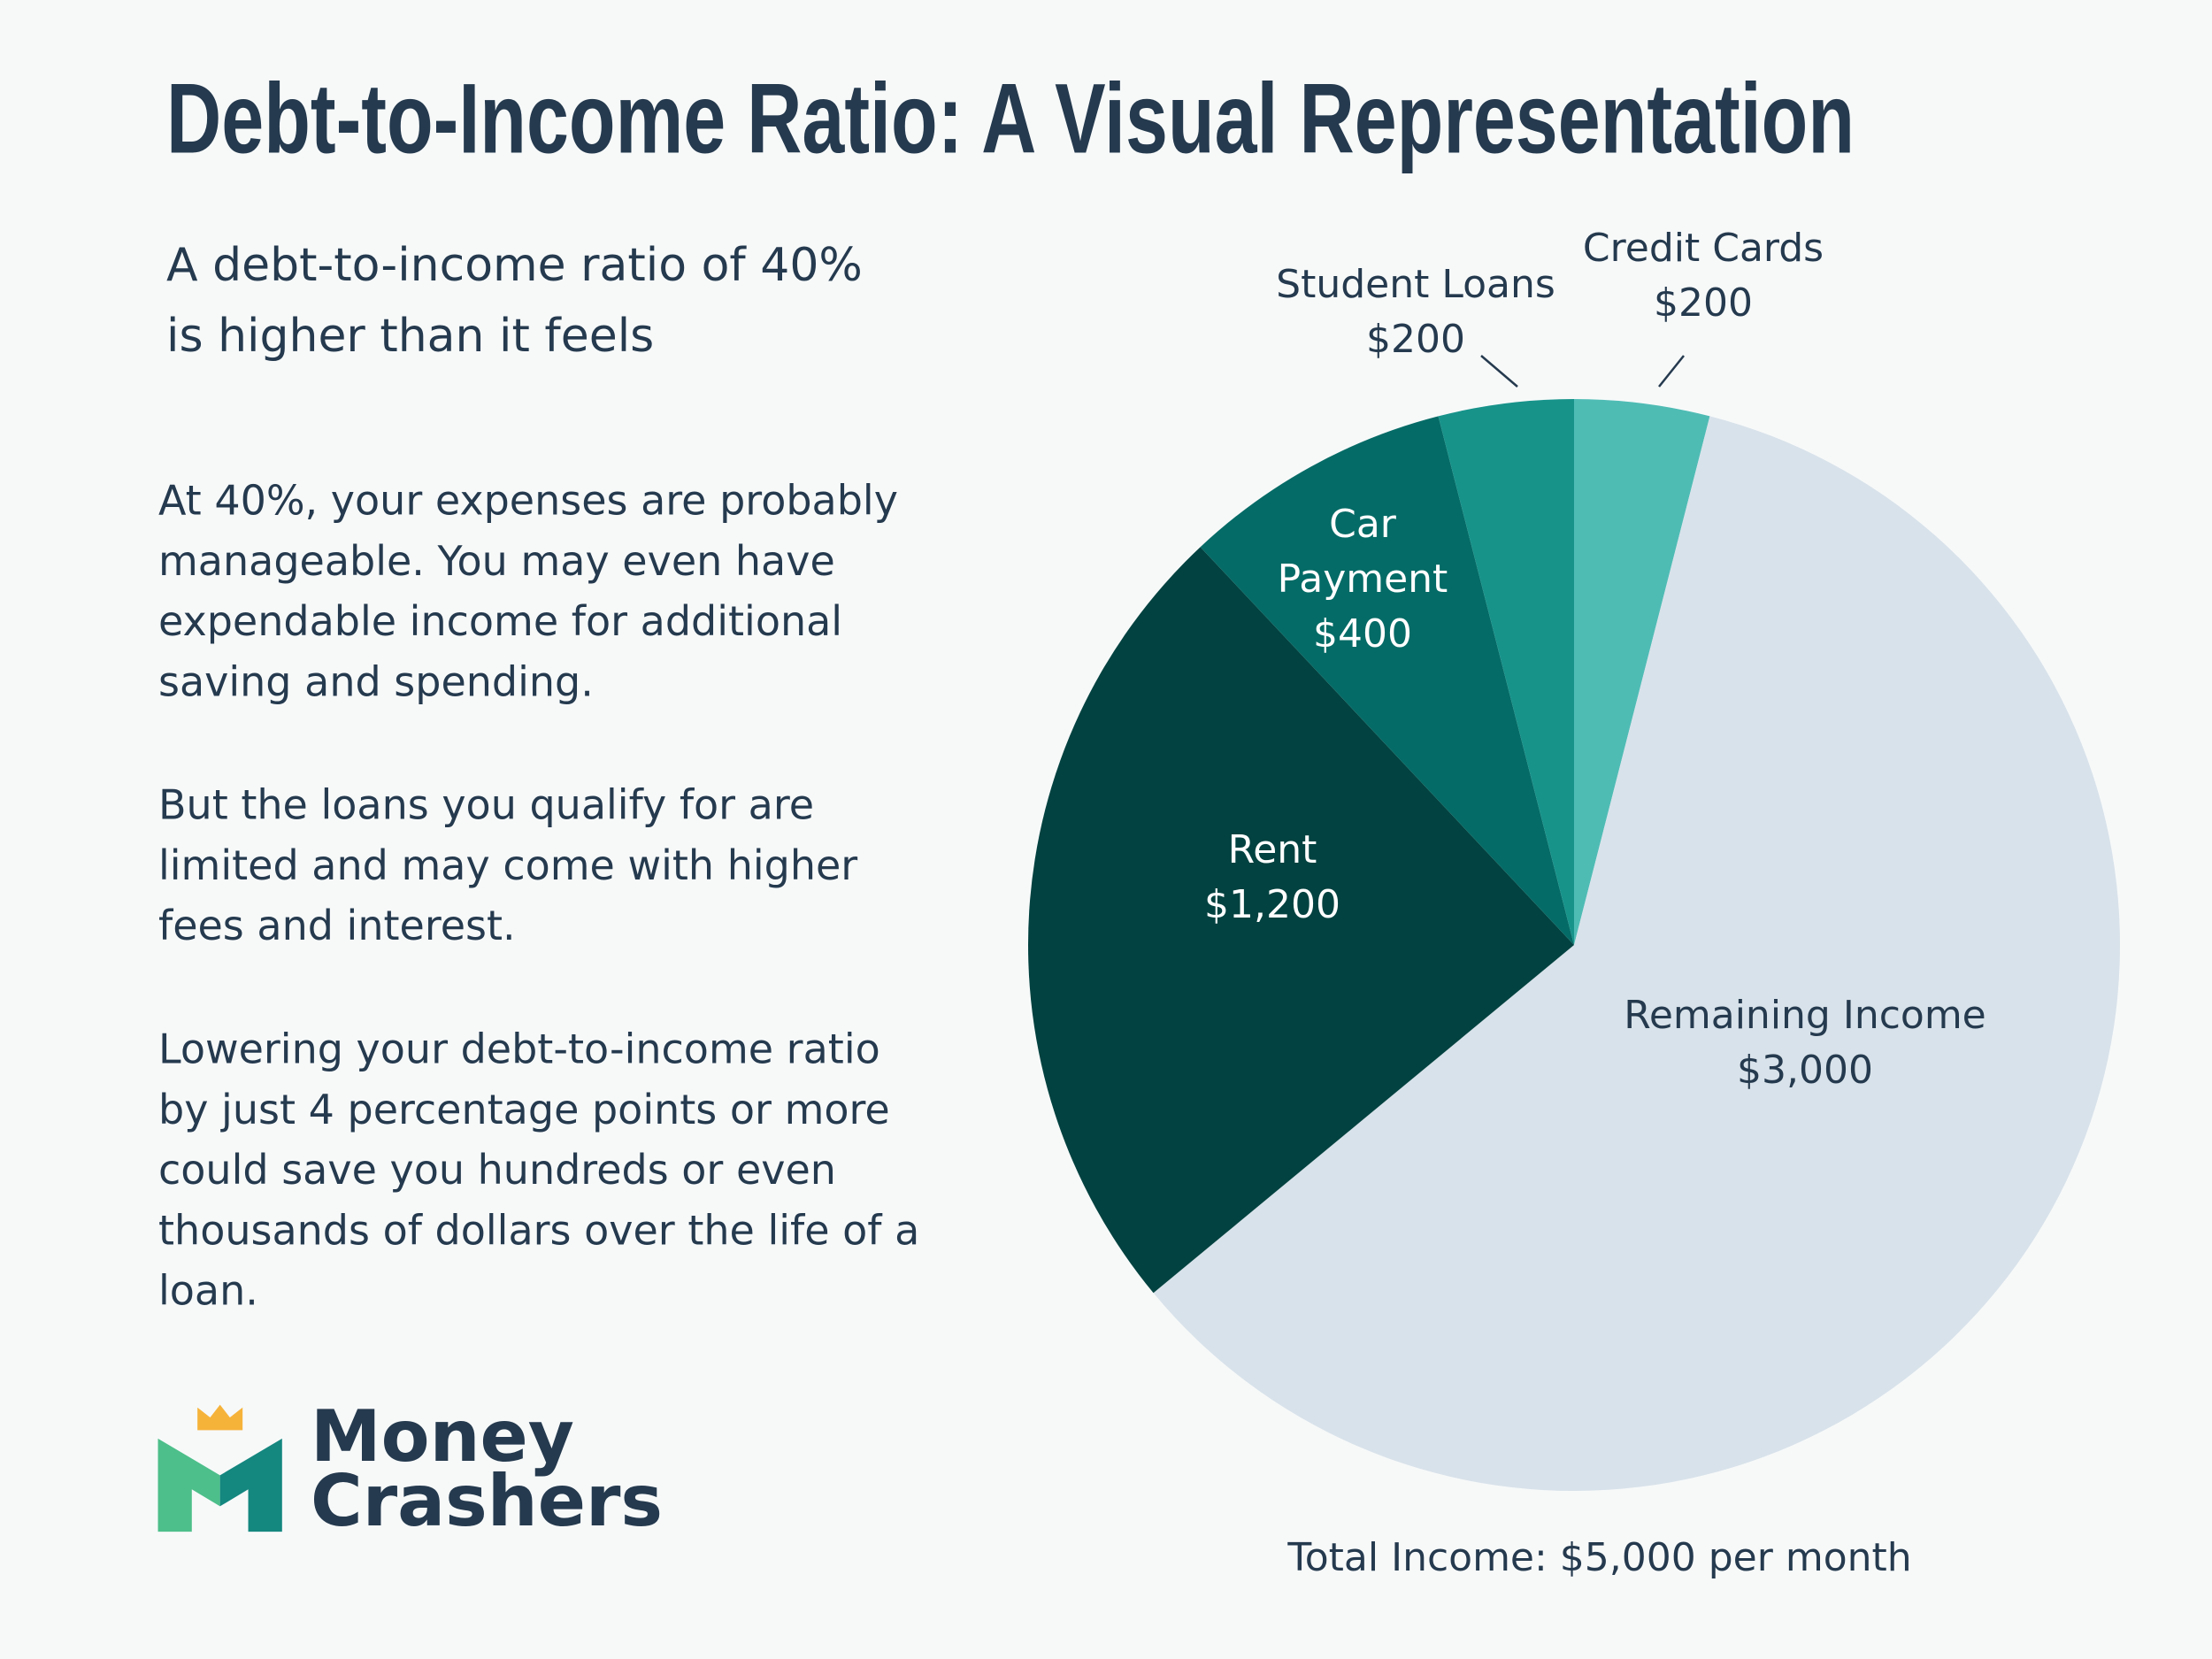 This screenshot has width=2212, height=1659. I want to click on body-text: saving and spending., so click(376, 681).